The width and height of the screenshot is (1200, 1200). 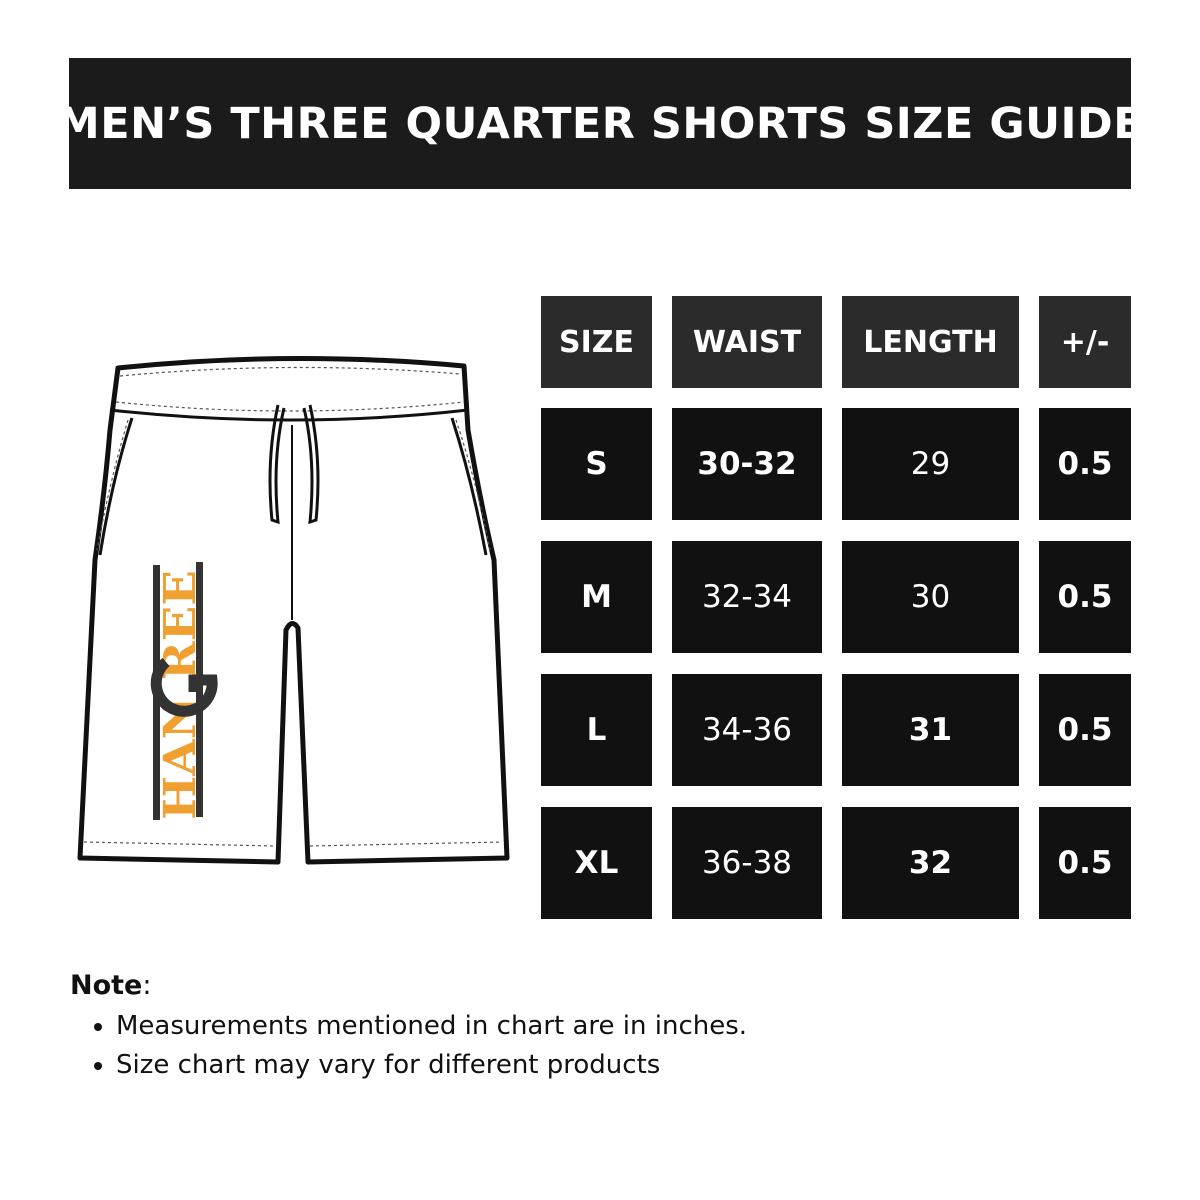 What do you see at coordinates (930, 730) in the screenshot?
I see `cell-length: 31` at bounding box center [930, 730].